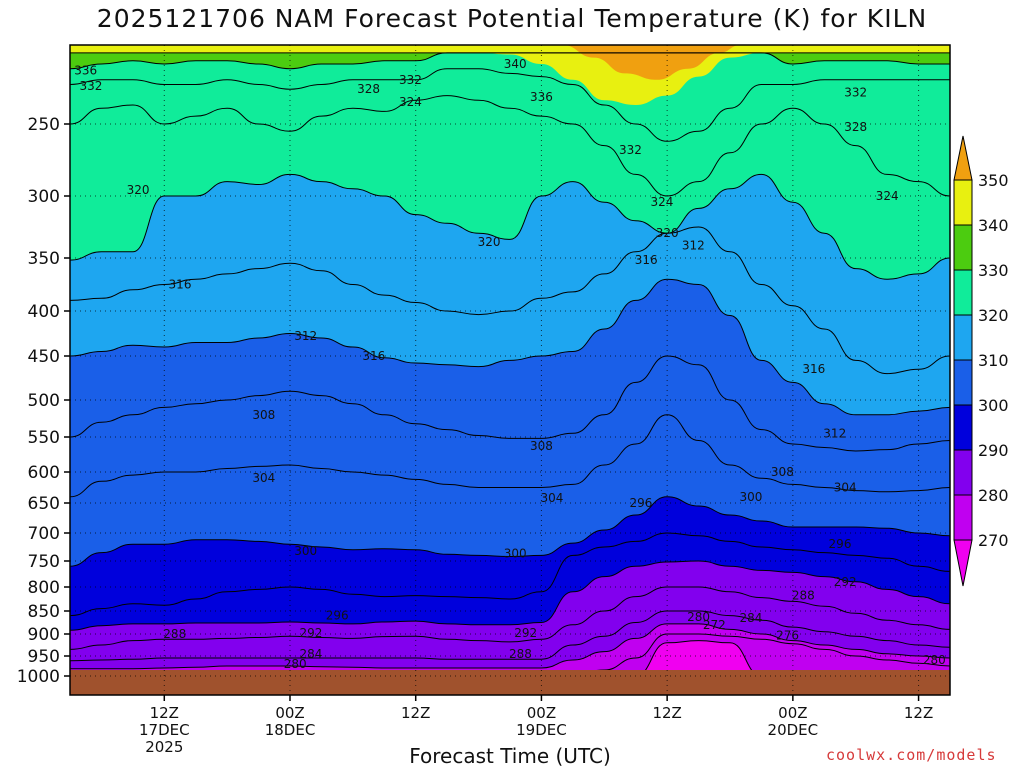  What do you see at coordinates (911, 755) in the screenshot?
I see `credit-link: coolwx.com/models` at bounding box center [911, 755].